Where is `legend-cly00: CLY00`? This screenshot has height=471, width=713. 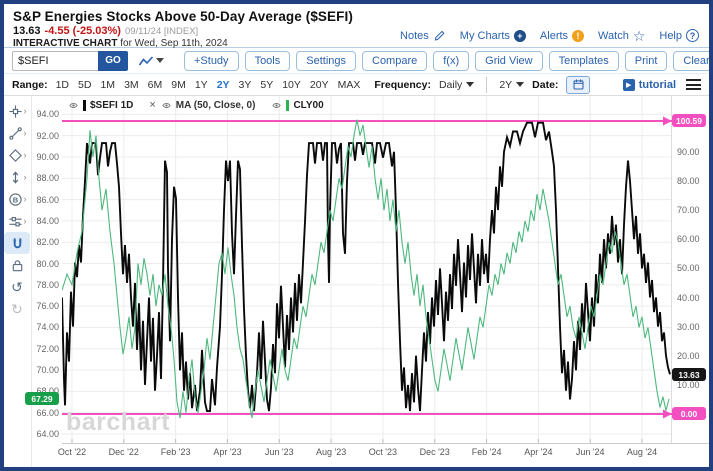 legend-cly00: CLY00 is located at coordinates (297, 105).